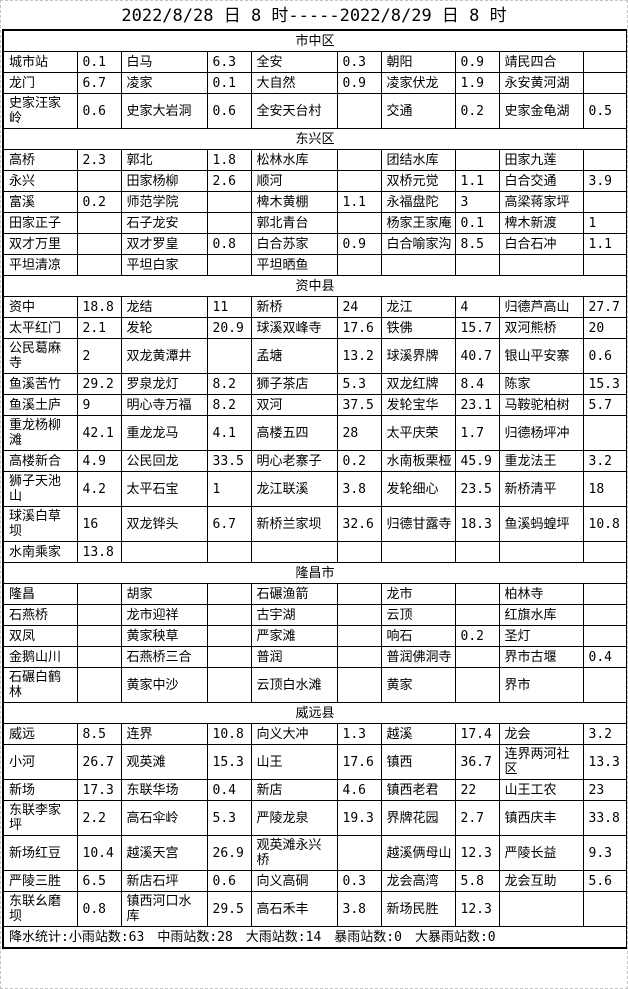 The width and height of the screenshot is (628, 989). What do you see at coordinates (314, 853) in the screenshot?
I see `table-row: 新场红豆 10.4 越溪天宫 26.9 观英滩永兴桥 越溪俩母山 12.3 严陵长益 9.3` at bounding box center [314, 853].